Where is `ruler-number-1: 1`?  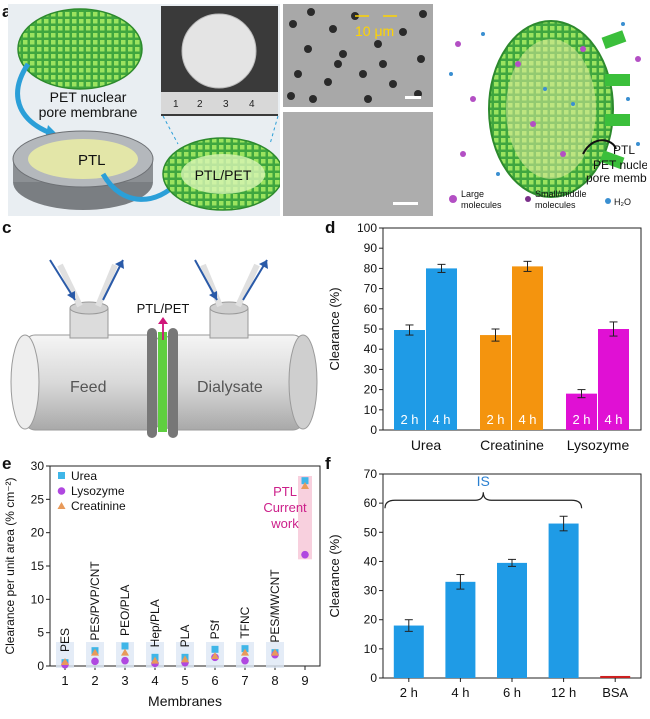 ruler-number-1: 1 is located at coordinates (176, 104).